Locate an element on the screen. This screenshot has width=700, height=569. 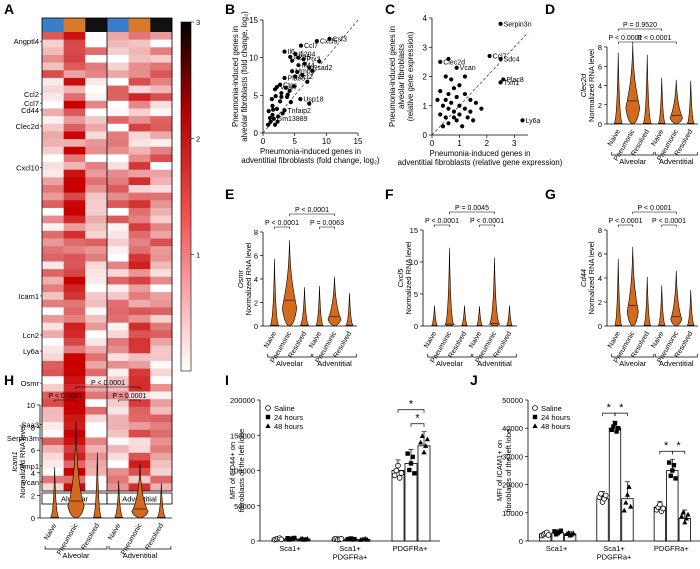
y-tick-label: 30000 is located at coordinates (512, 456).